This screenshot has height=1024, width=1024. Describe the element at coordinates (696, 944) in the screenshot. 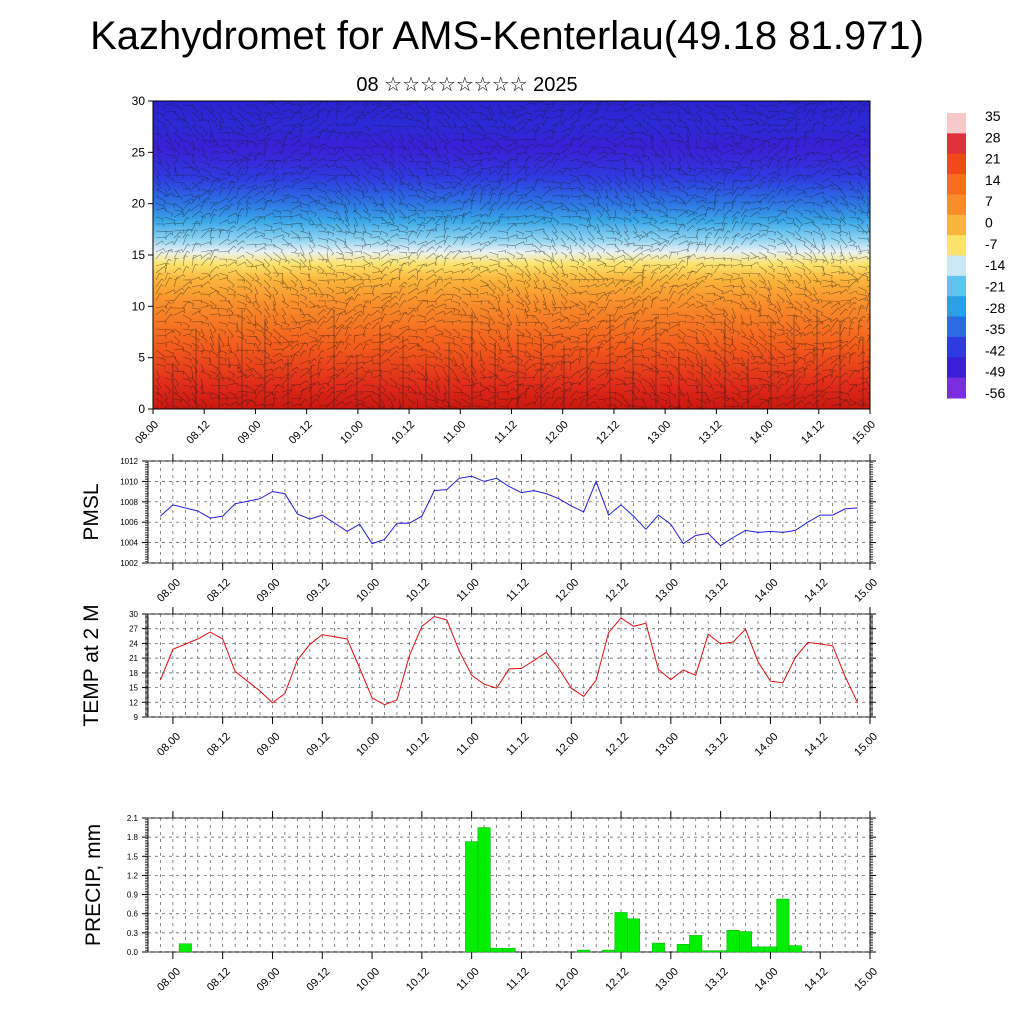

I see `precip-bar` at that location.